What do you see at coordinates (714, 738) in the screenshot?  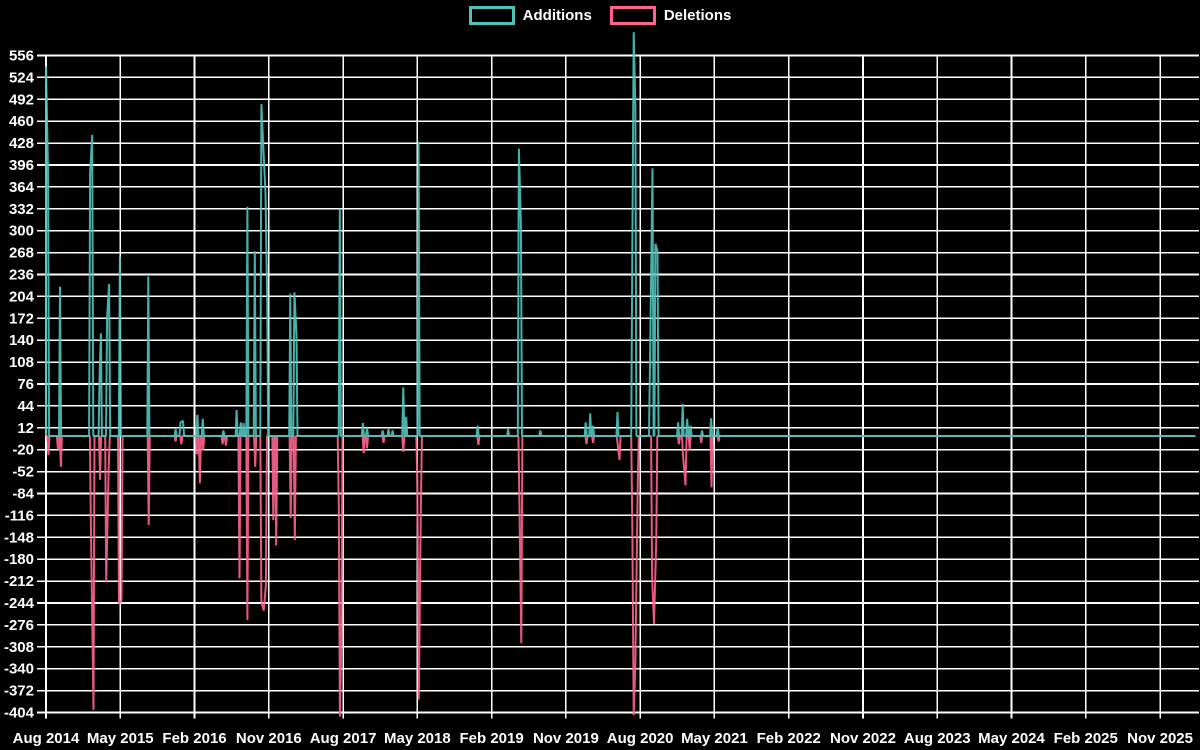 I see `x-axis-label: May 2021` at bounding box center [714, 738].